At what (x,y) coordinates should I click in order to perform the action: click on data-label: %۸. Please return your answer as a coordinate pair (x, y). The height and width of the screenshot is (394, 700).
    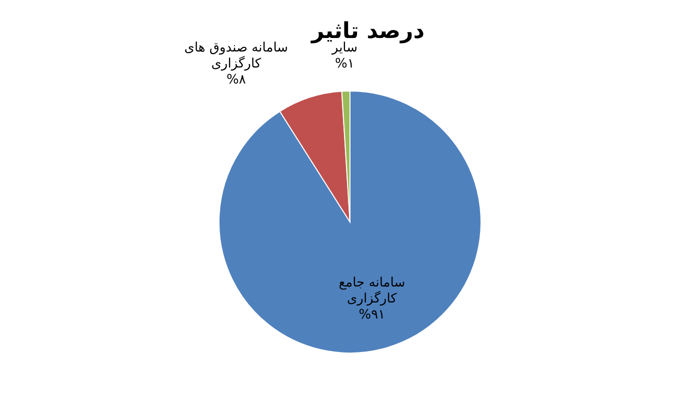
    Looking at the image, I should click on (236, 80).